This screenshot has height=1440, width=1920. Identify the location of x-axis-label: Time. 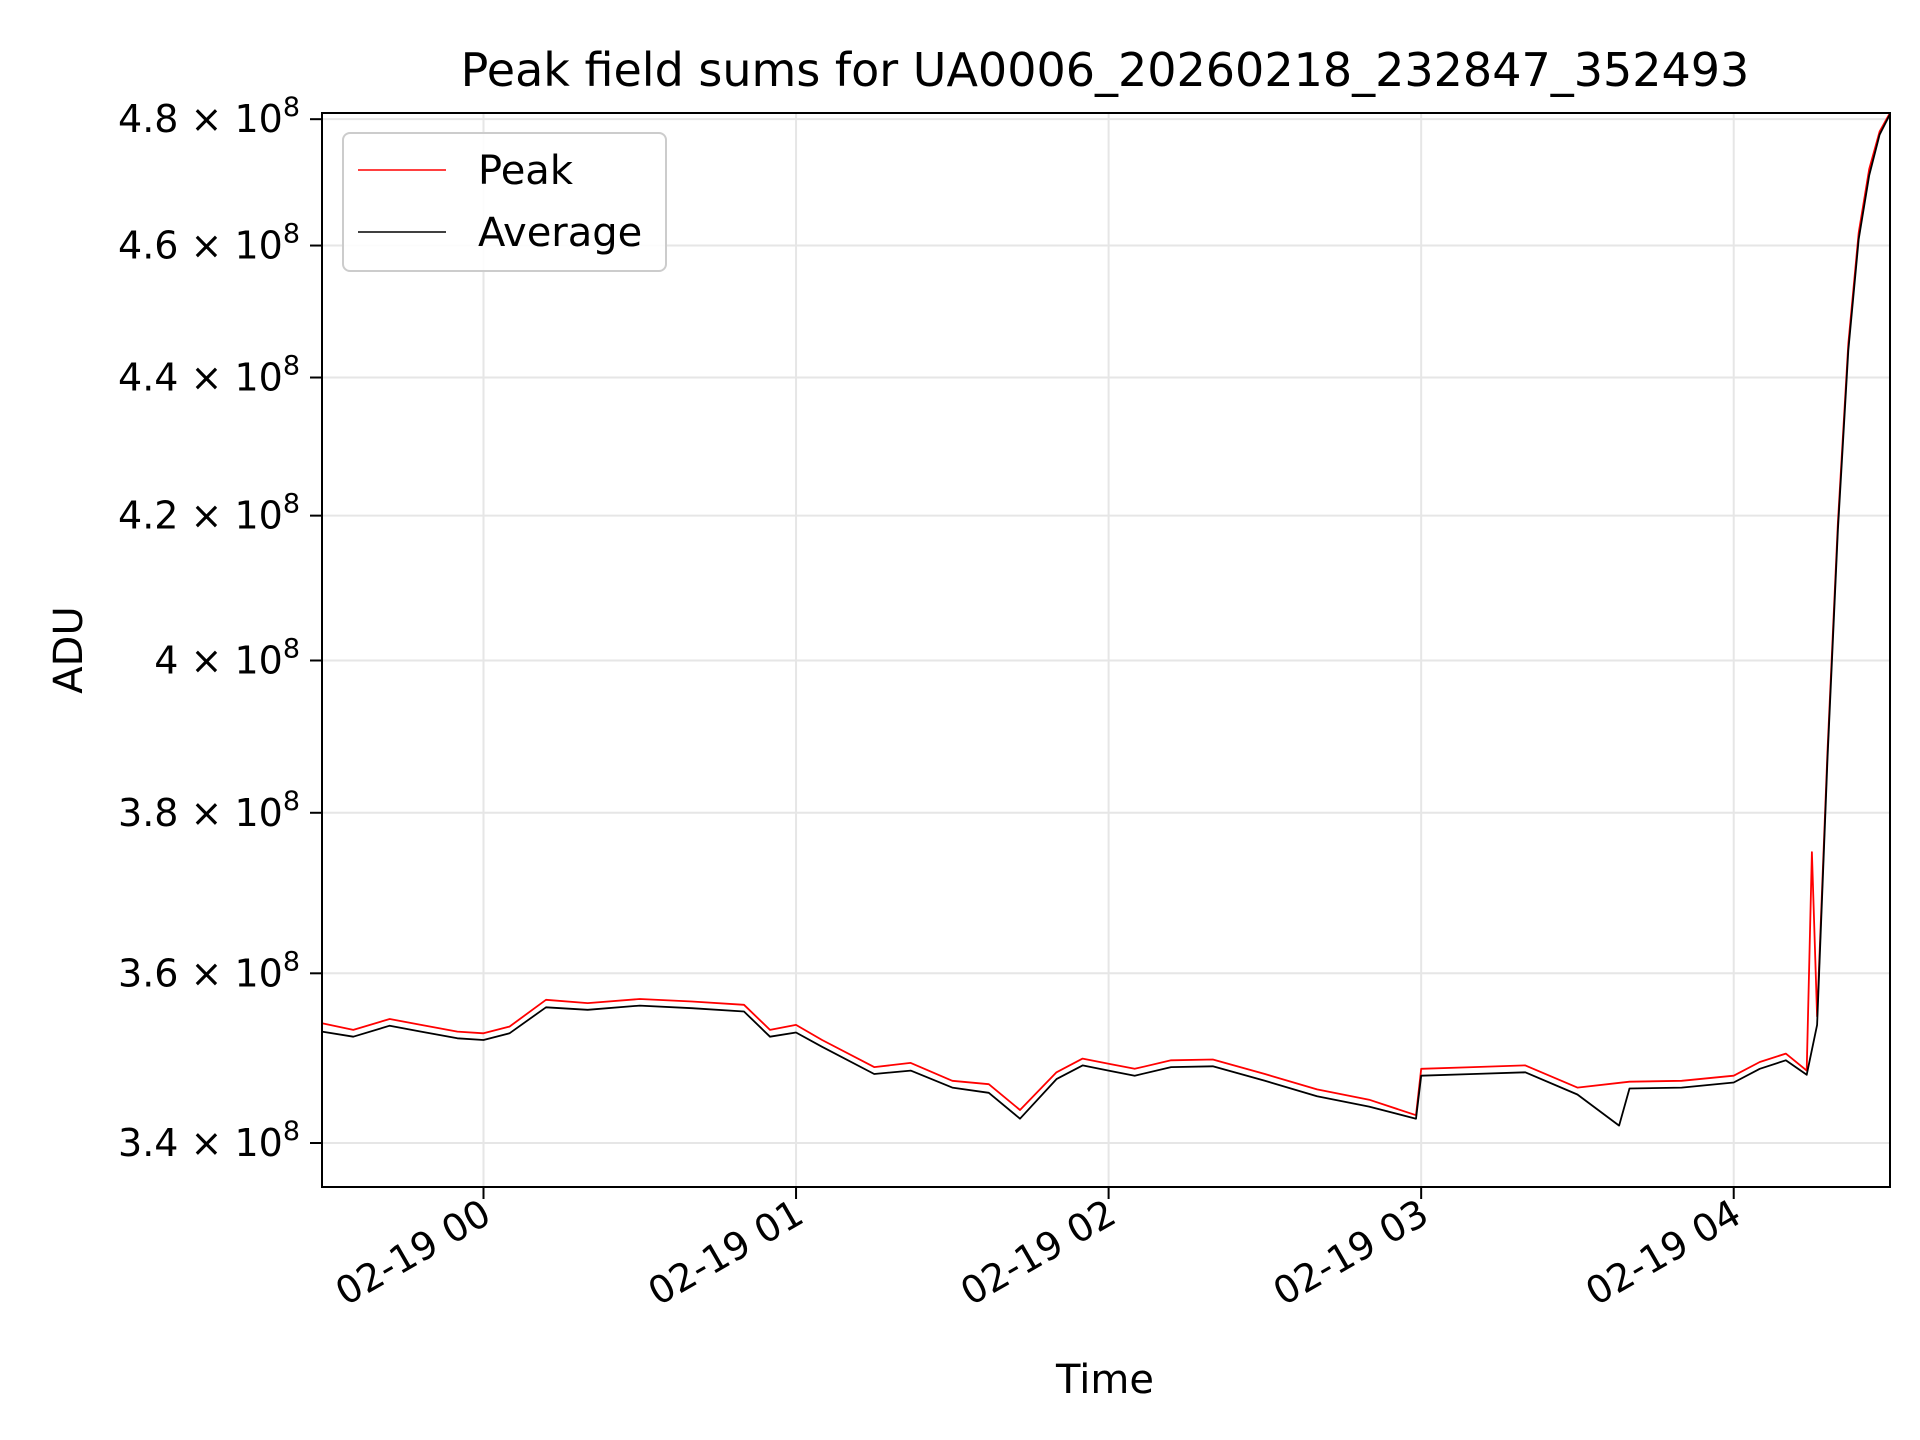
(1104, 1380).